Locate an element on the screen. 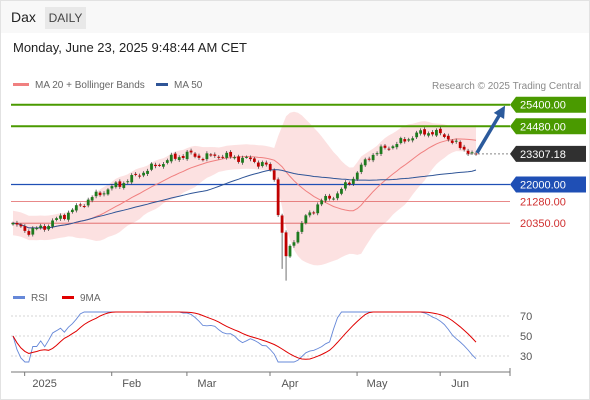 The image size is (590, 400). timeframe-button: DAILY is located at coordinates (65, 18).